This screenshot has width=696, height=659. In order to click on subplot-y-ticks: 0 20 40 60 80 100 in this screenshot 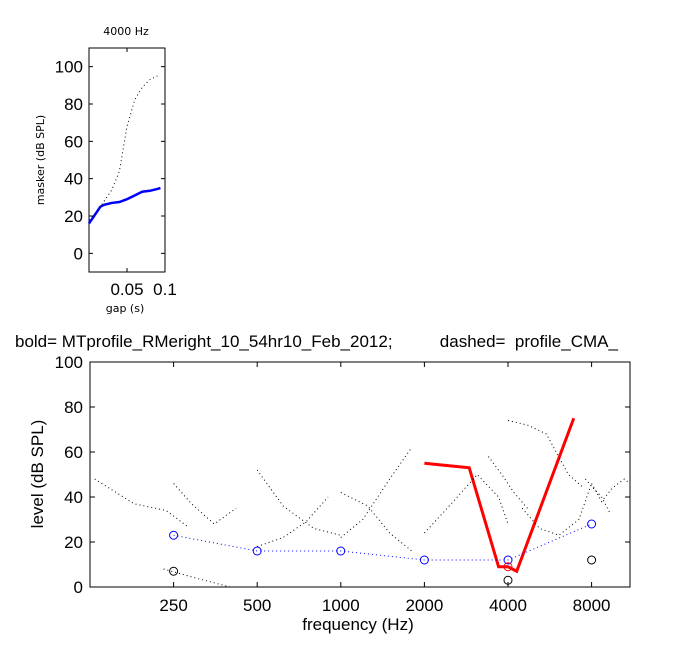, I will do `click(110, 160)`.